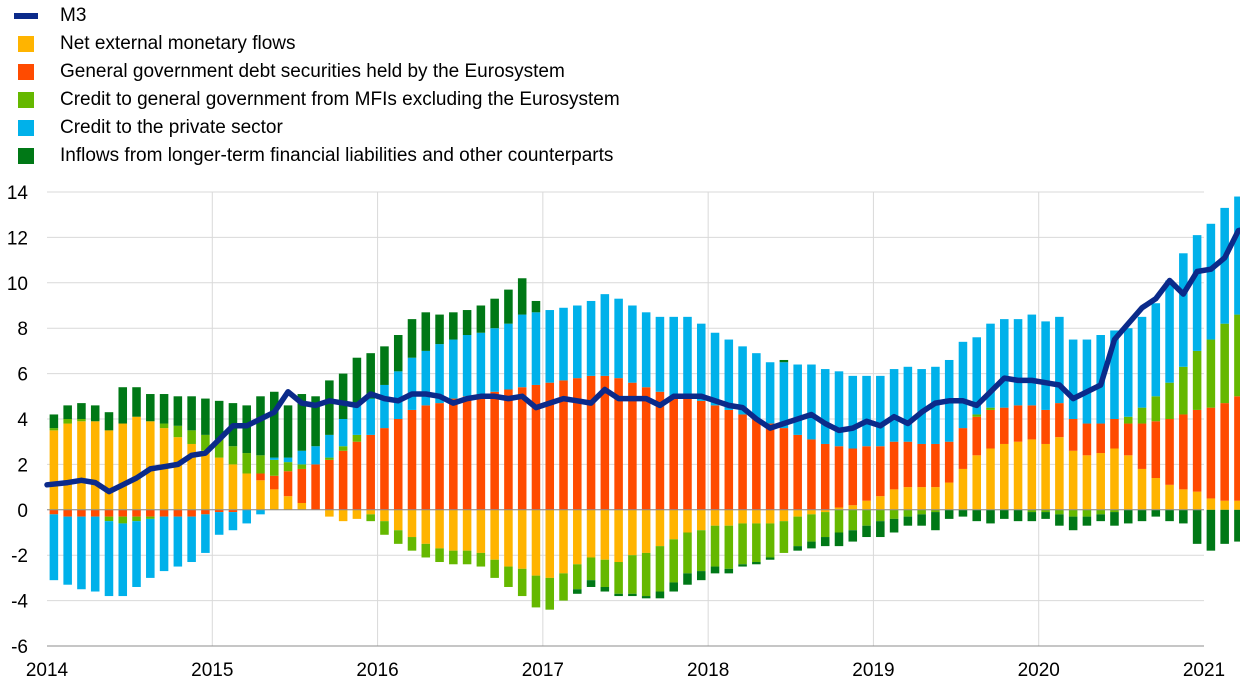 The height and width of the screenshot is (691, 1240). What do you see at coordinates (811, 545) in the screenshot?
I see `bar-segment-s4-m55` at bounding box center [811, 545].